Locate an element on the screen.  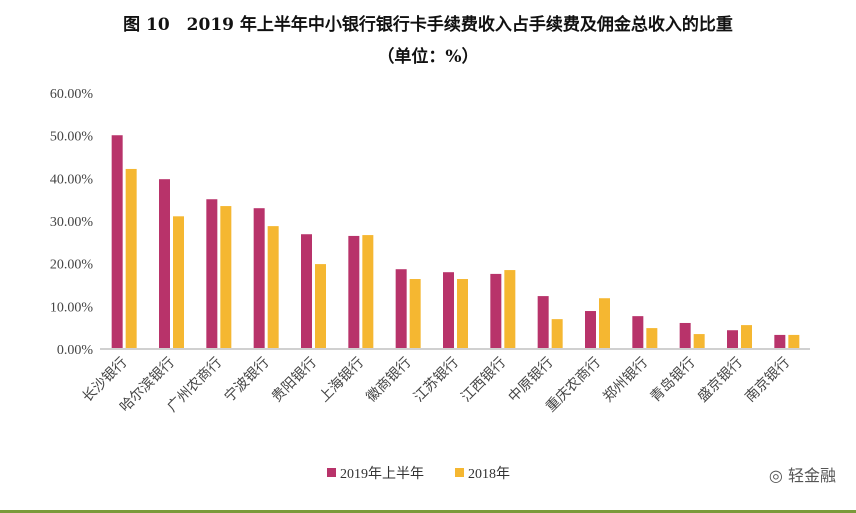
y-tick-label: 60.00% is located at coordinates (72, 94).